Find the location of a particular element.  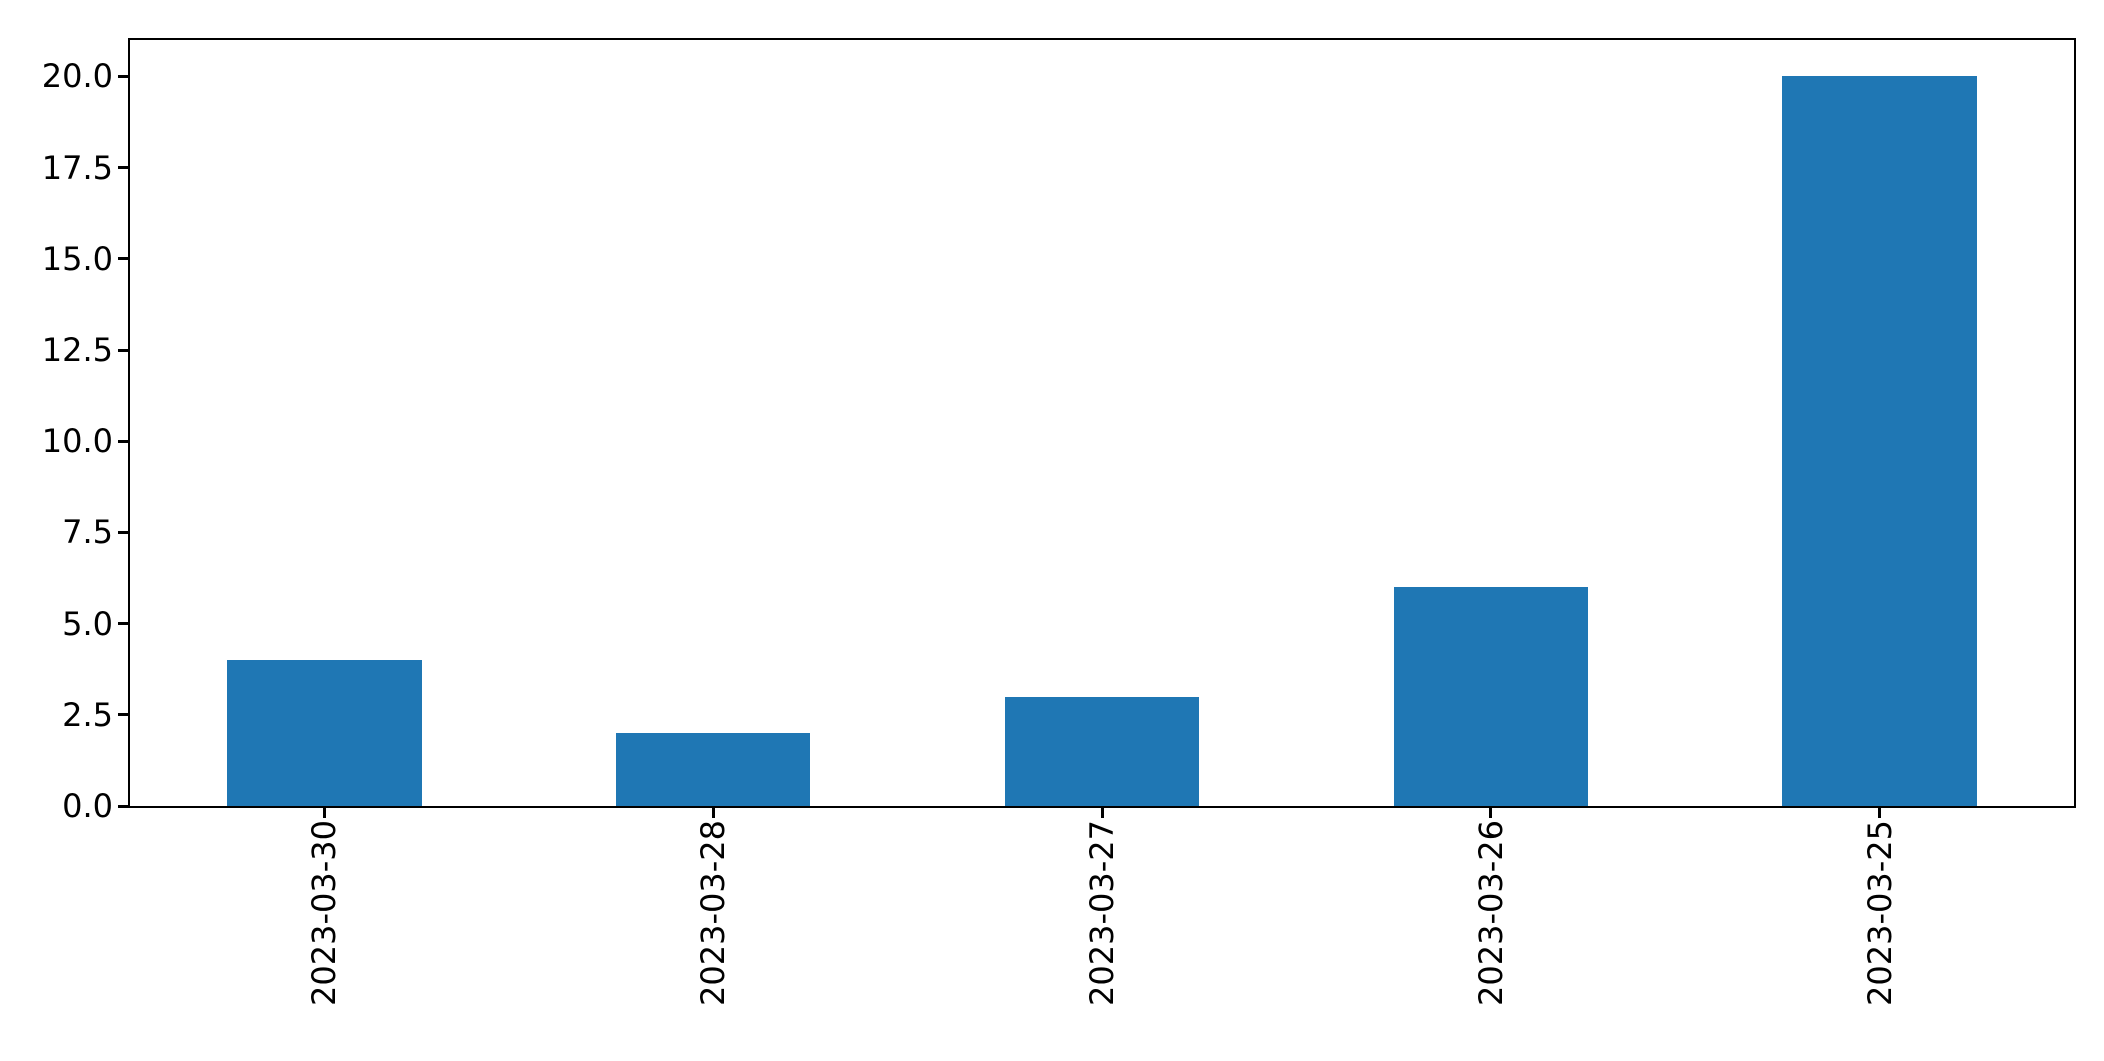

y-tick-label: 5.0 is located at coordinates (87, 623).